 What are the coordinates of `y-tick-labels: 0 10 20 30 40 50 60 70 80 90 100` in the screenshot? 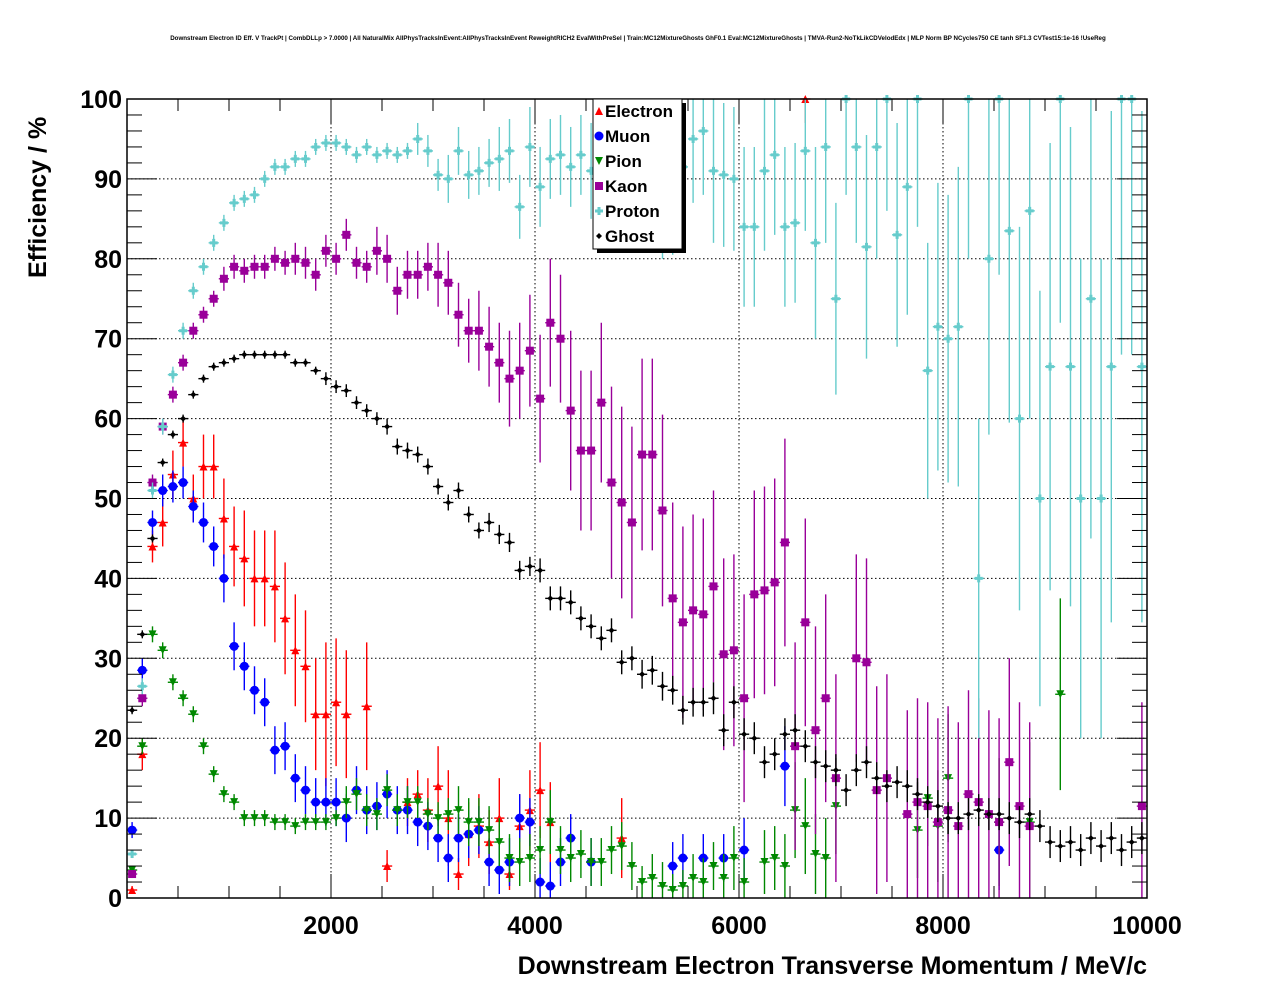 It's located at (101, 499).